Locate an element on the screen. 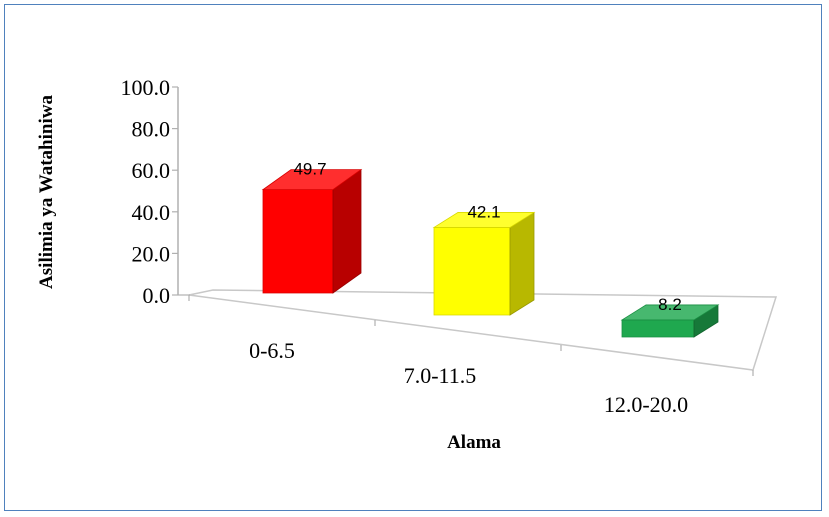 This screenshot has width=829, height=517. data-label: 49.7 is located at coordinates (309, 169).